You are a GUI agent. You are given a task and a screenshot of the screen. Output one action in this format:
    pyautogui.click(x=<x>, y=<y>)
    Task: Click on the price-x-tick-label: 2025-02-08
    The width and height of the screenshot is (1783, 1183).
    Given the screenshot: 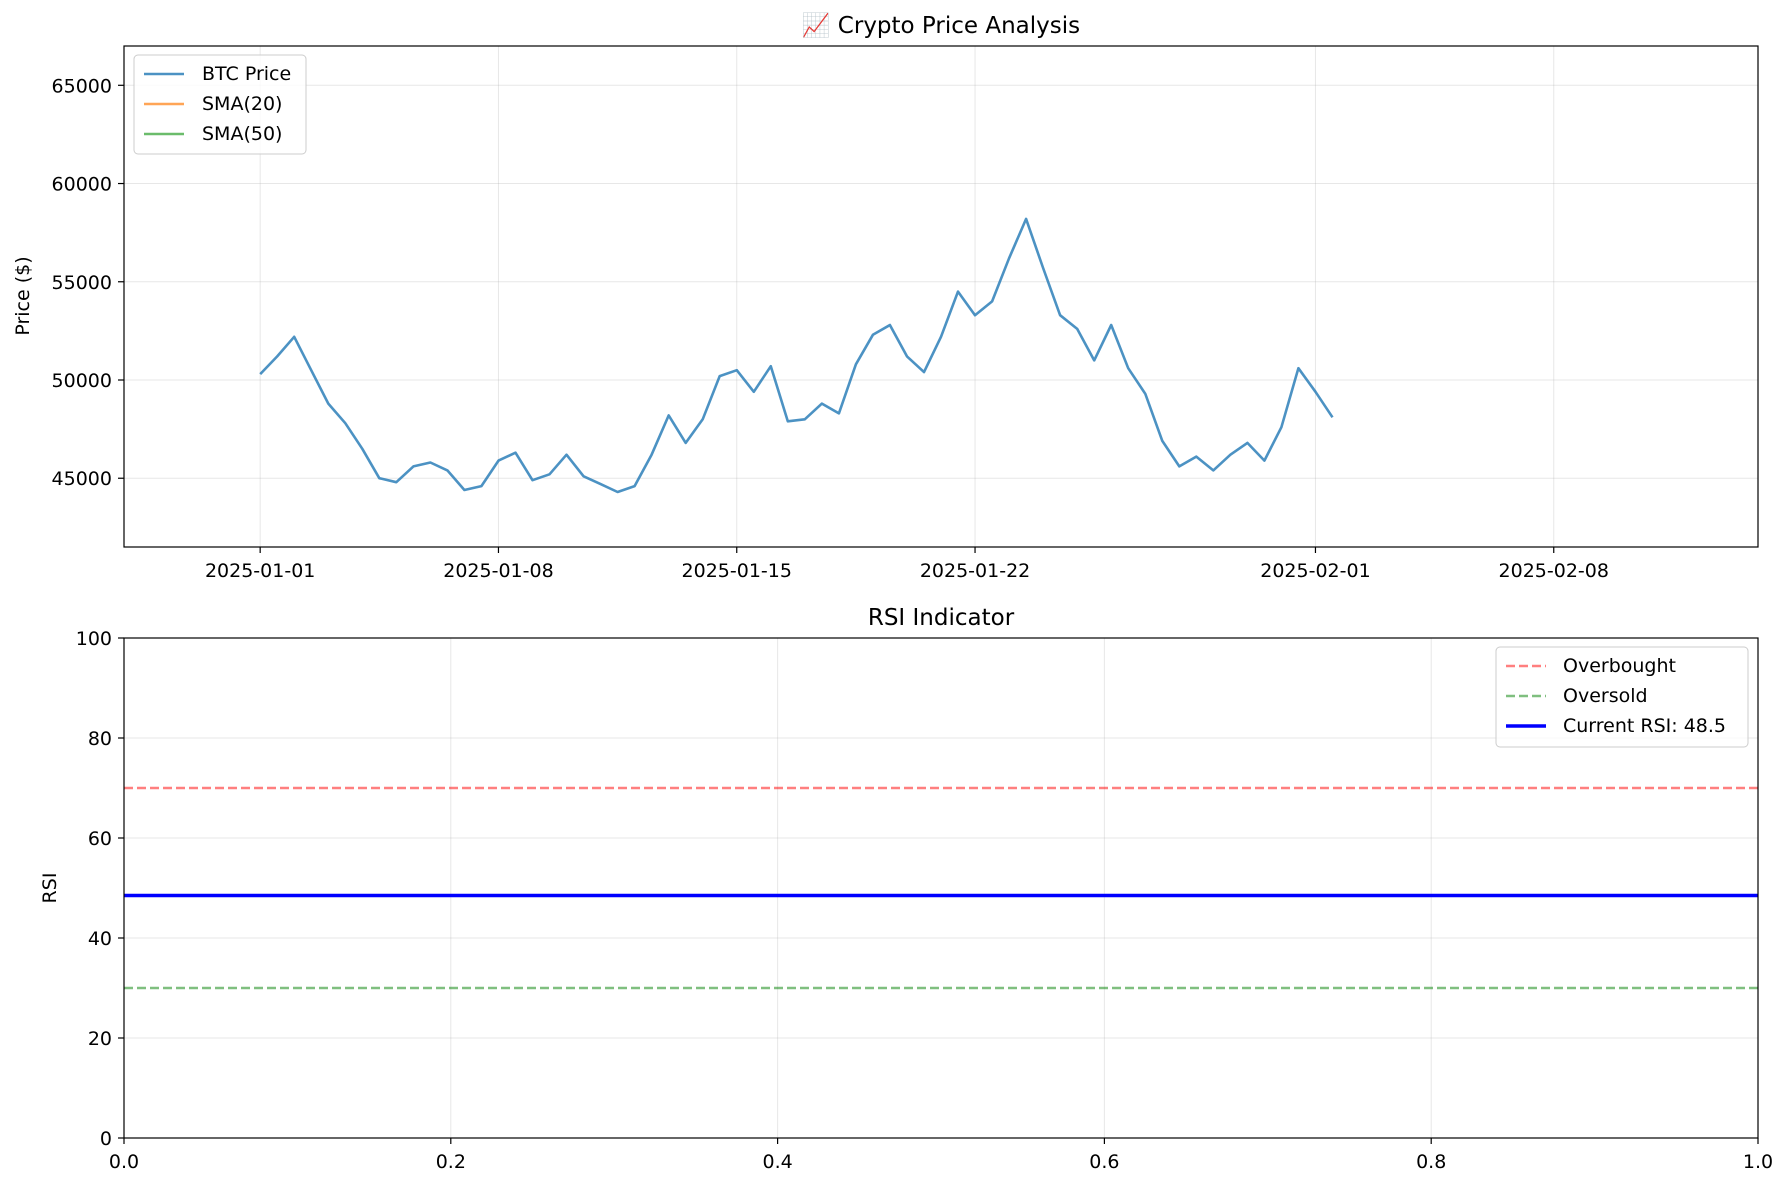 What is the action you would take?
    pyautogui.click(x=1554, y=571)
    